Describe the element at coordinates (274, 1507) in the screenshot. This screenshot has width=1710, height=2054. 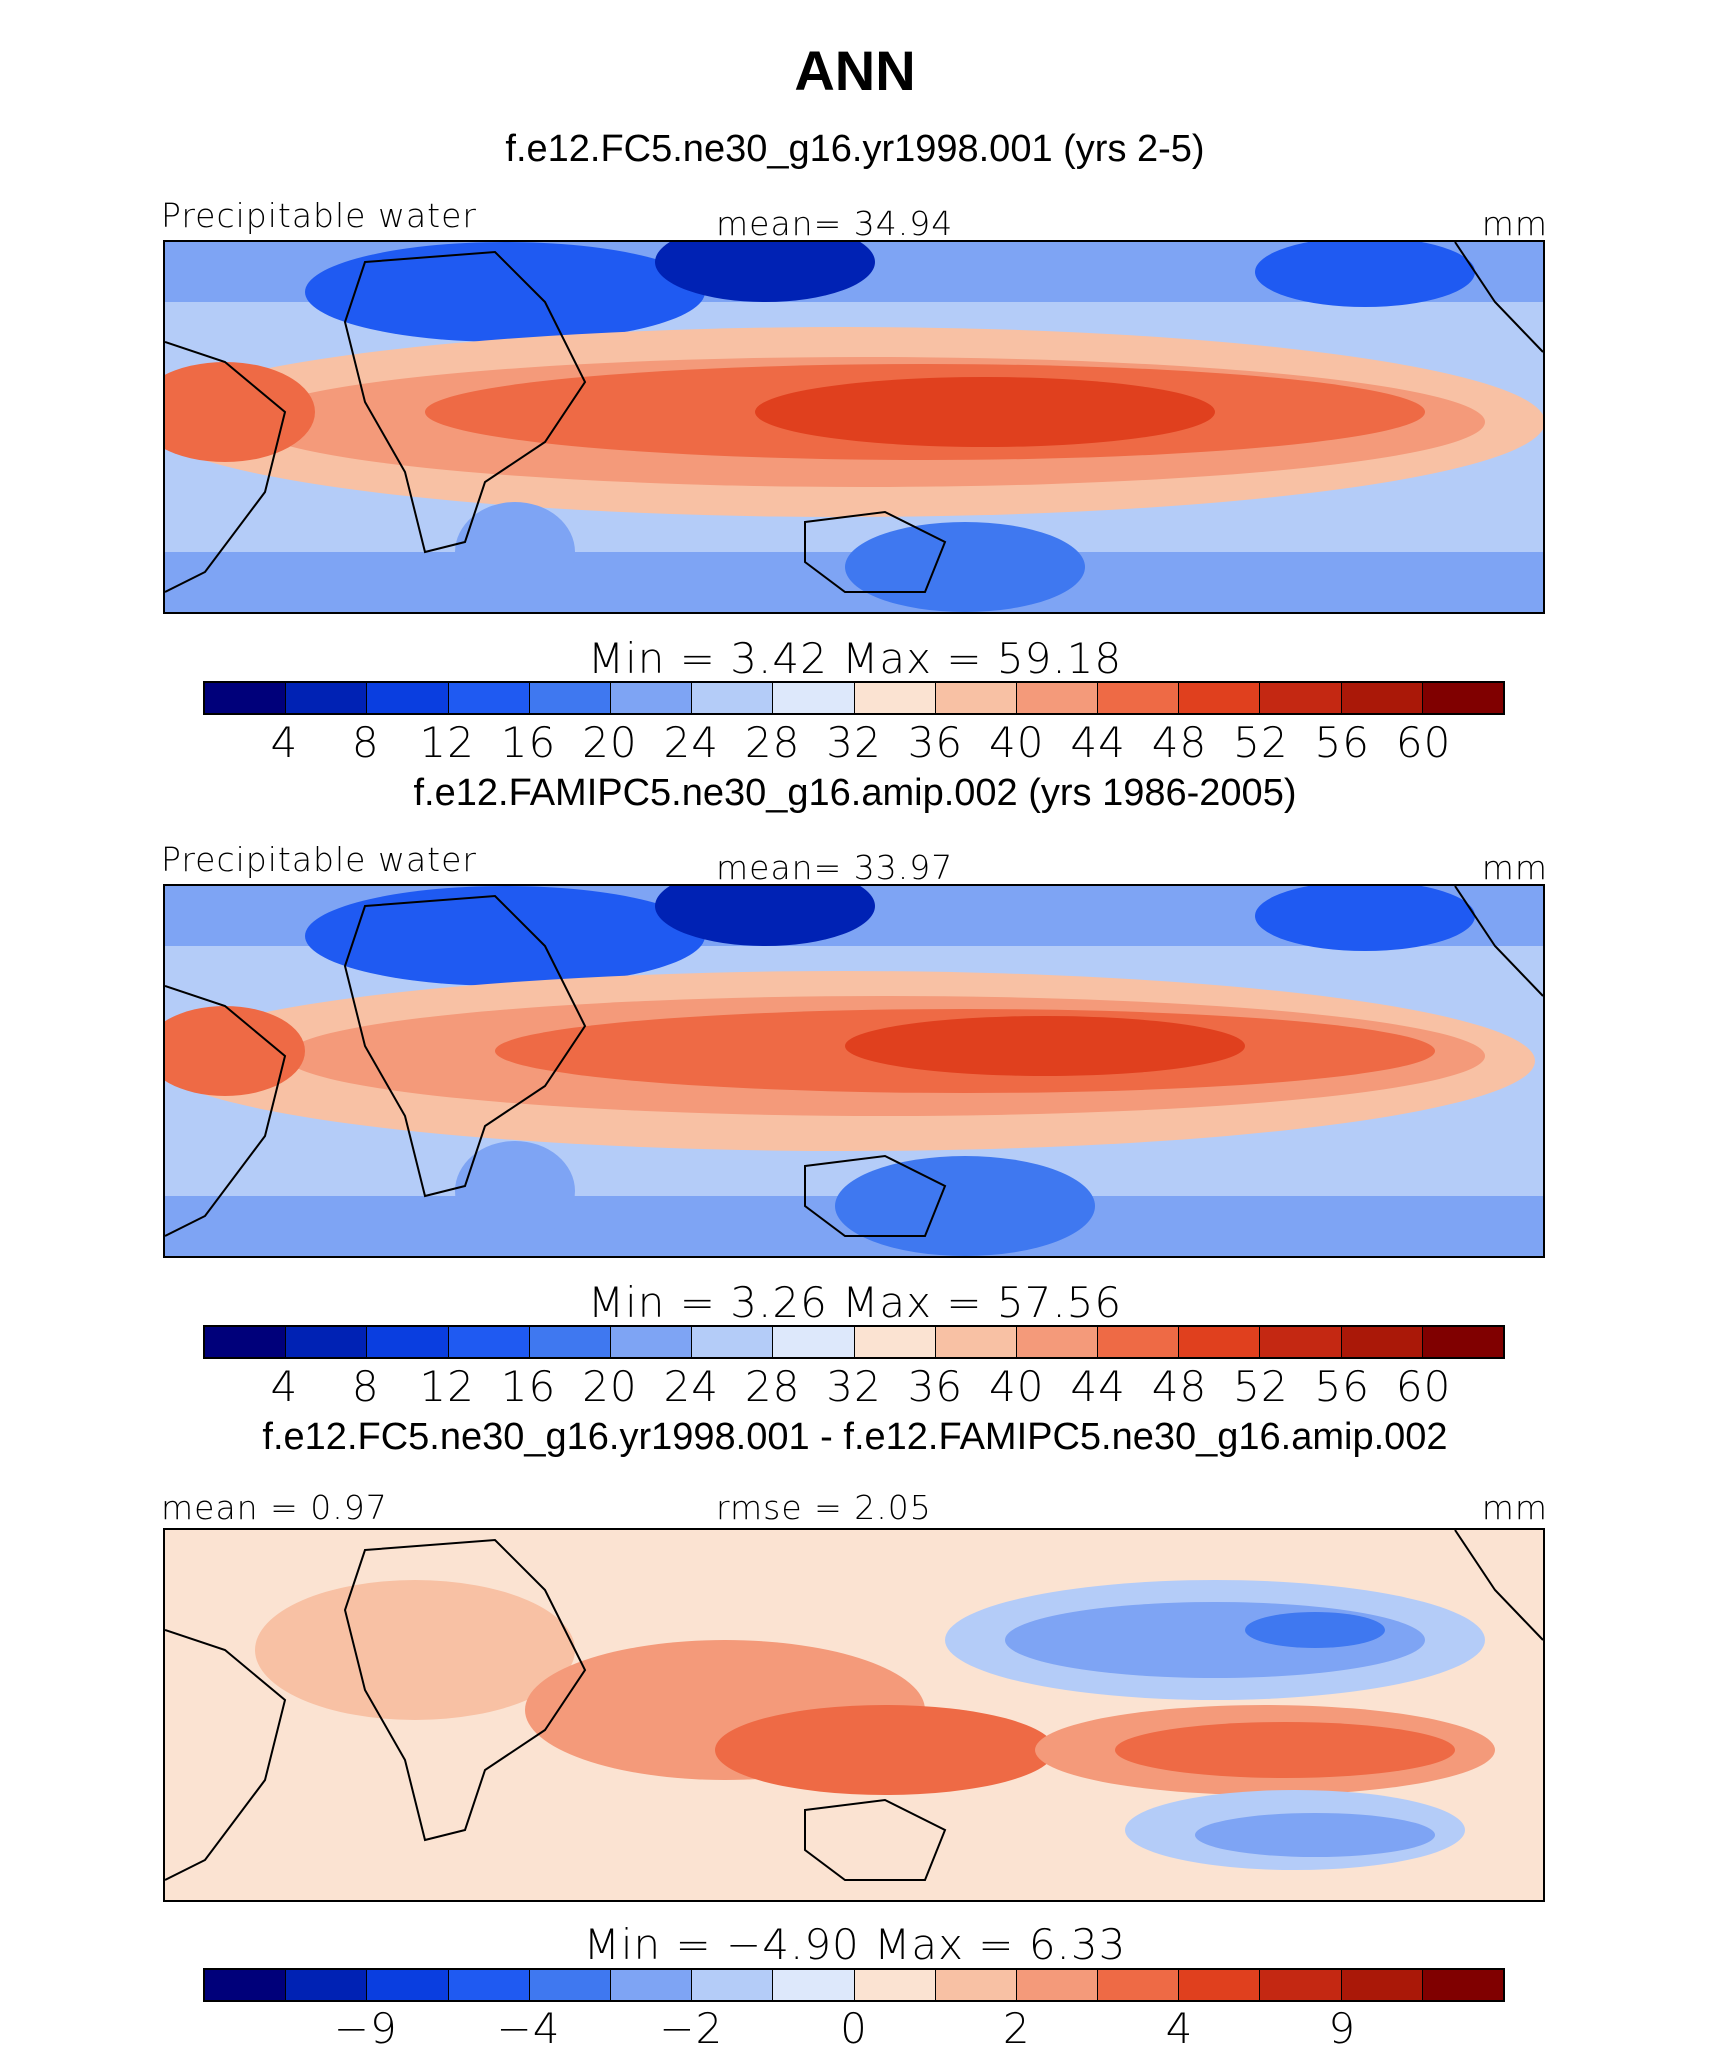
I see `panel3-mean-label: mean = 0.97` at that location.